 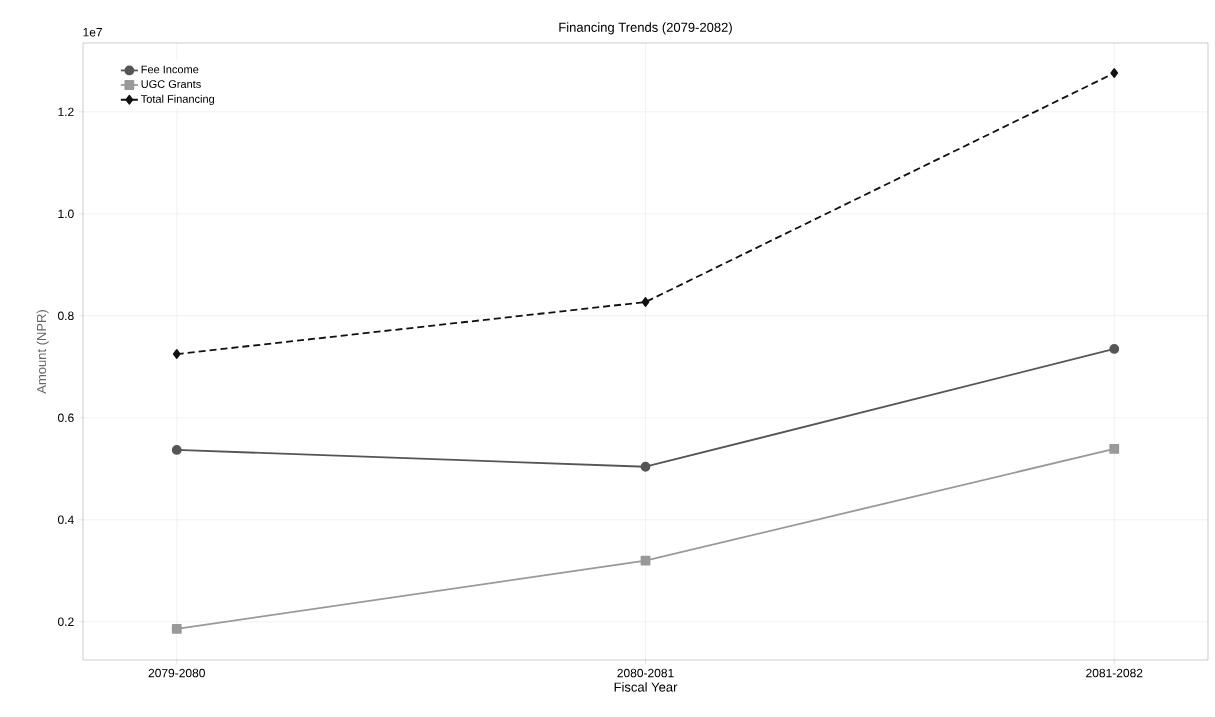 I want to click on text: 1e7, so click(x=92, y=32).